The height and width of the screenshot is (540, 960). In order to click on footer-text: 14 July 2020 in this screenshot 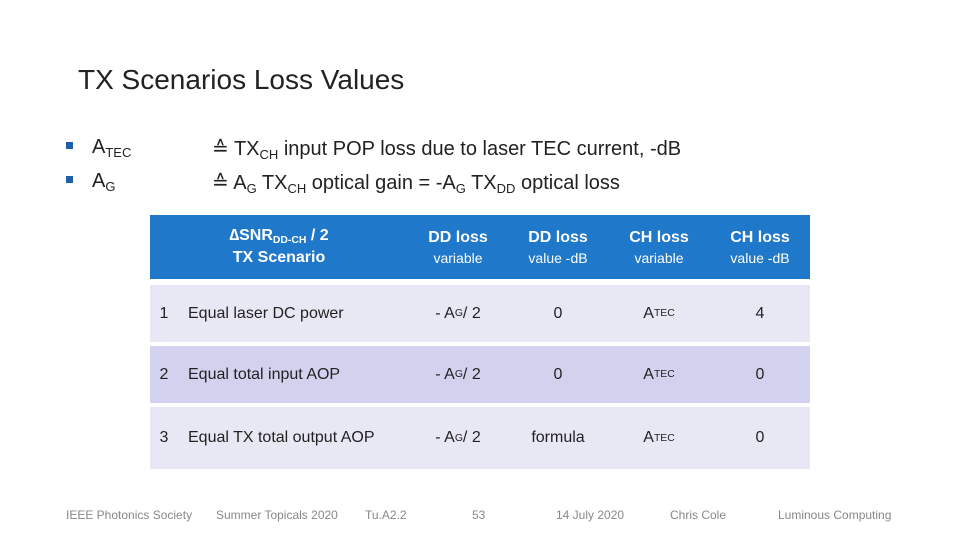, I will do `click(590, 515)`.